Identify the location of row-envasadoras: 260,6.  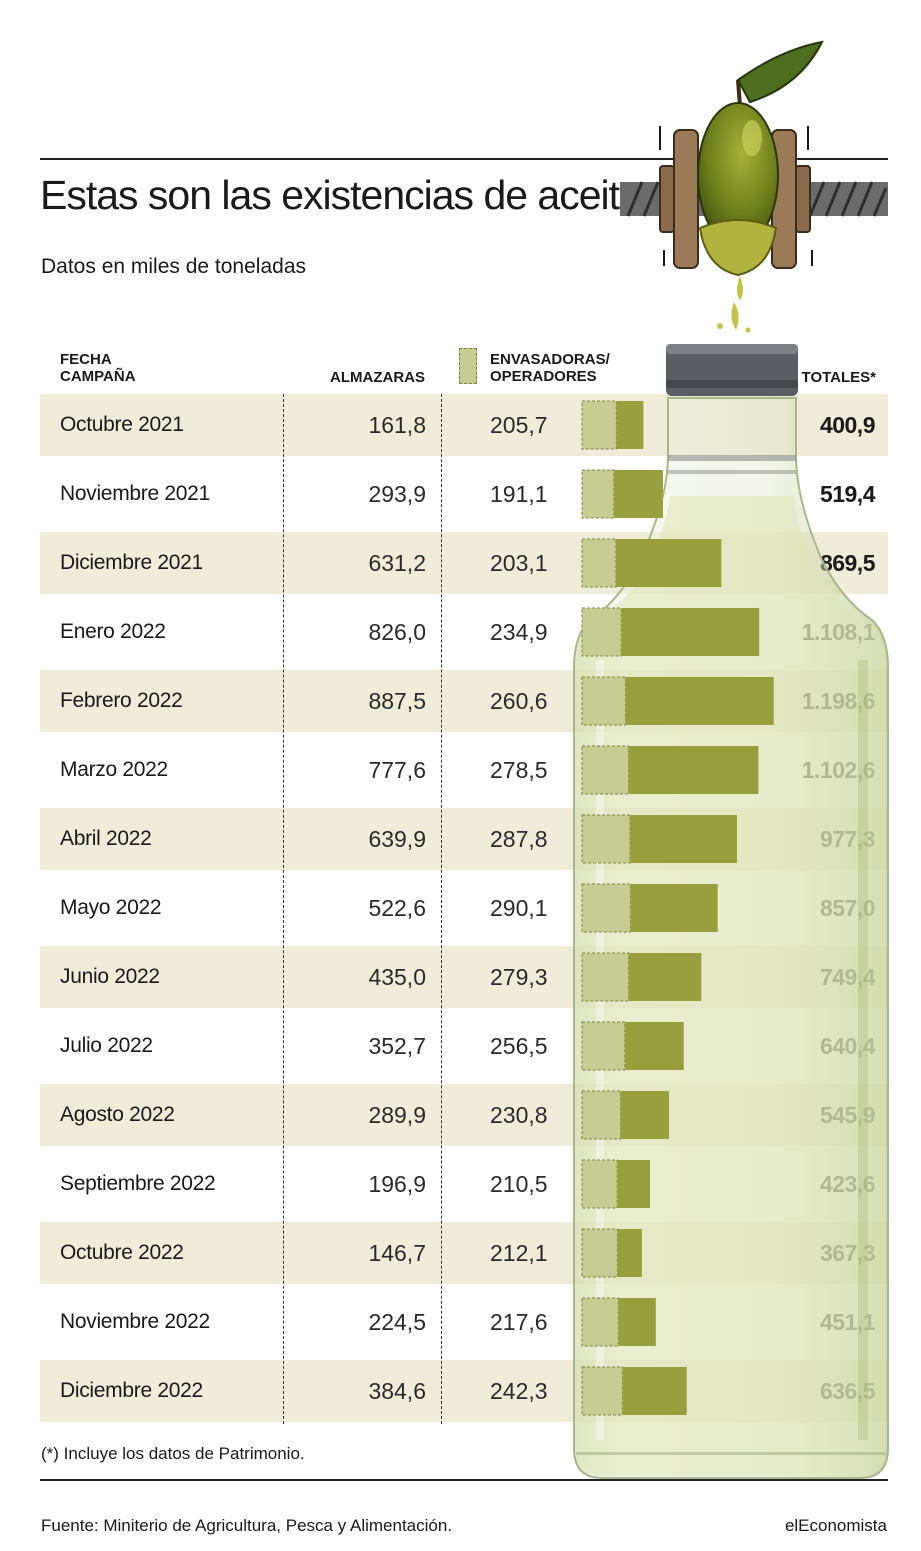
(519, 701).